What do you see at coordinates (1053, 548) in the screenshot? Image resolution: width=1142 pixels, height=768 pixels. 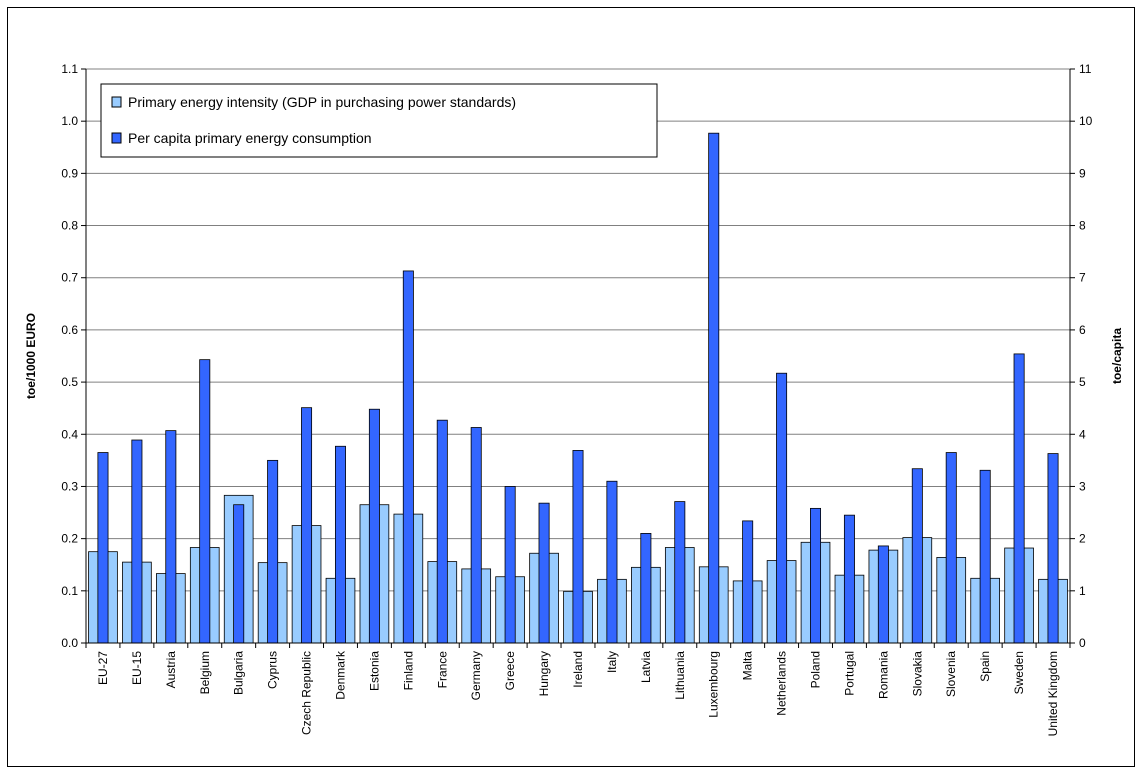 I see `bar-per-capita-united-kingdom` at bounding box center [1053, 548].